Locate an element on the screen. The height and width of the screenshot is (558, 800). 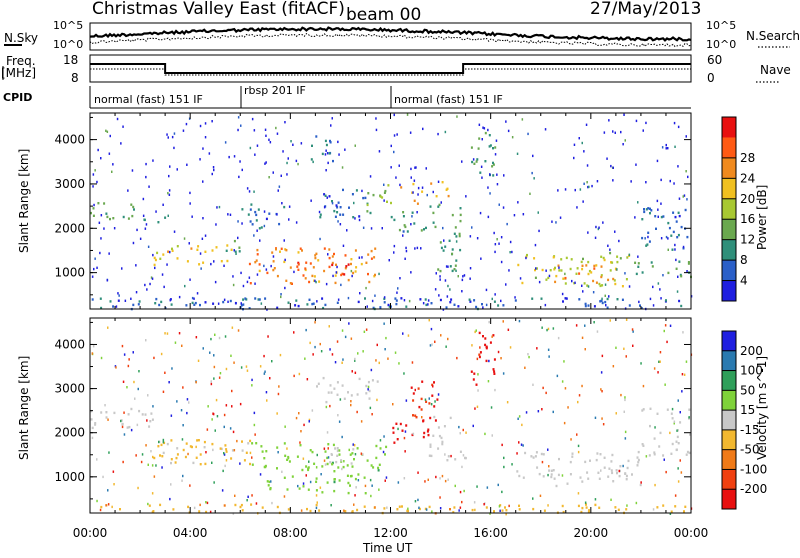
nsearch-tick-top: 10^5 is located at coordinates (721, 25).